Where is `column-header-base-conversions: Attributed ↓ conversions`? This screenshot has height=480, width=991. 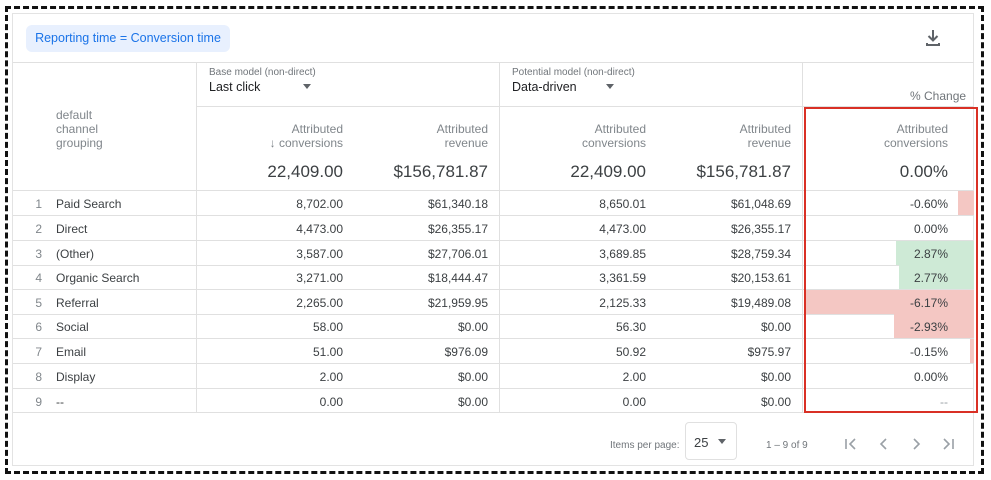 column-header-base-conversions: Attributed ↓ conversions is located at coordinates (292, 136).